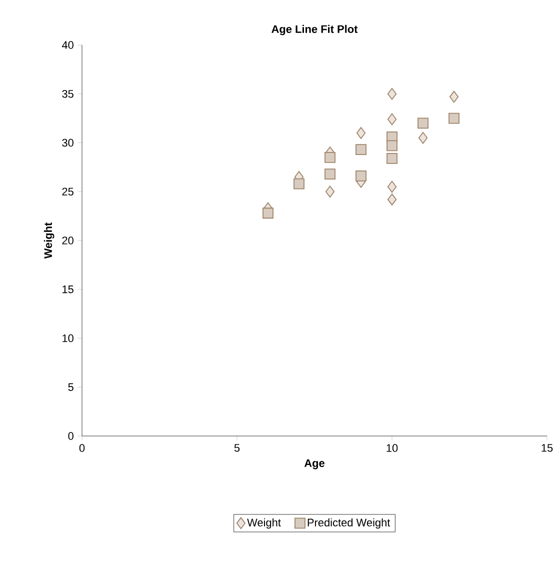 Image resolution: width=560 pixels, height=562 pixels. What do you see at coordinates (68, 290) in the screenshot?
I see `y-tick-label: 15` at bounding box center [68, 290].